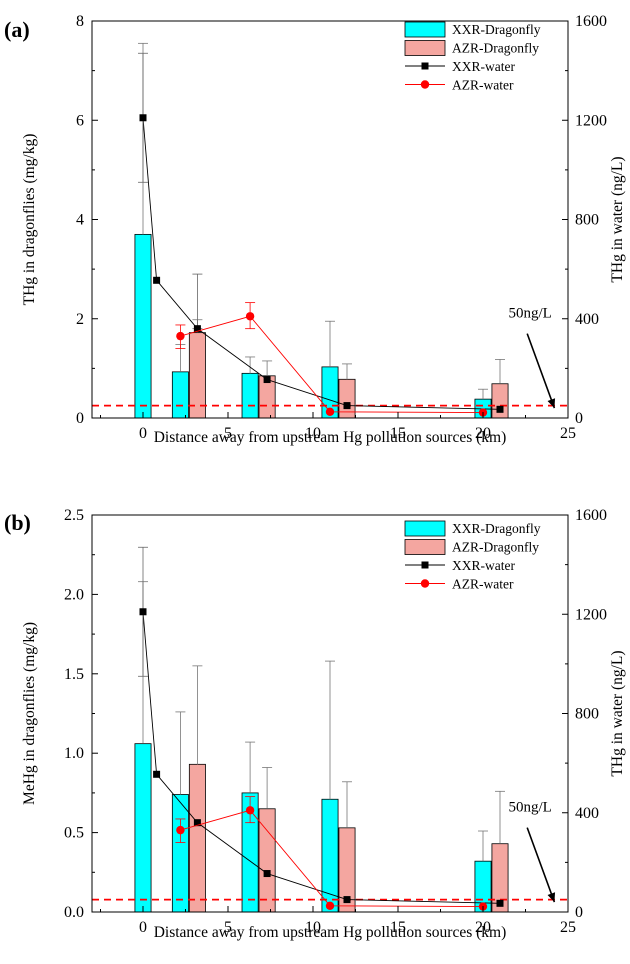  What do you see at coordinates (80, 220) in the screenshot?
I see `y-left-tick-label: 4` at bounding box center [80, 220].